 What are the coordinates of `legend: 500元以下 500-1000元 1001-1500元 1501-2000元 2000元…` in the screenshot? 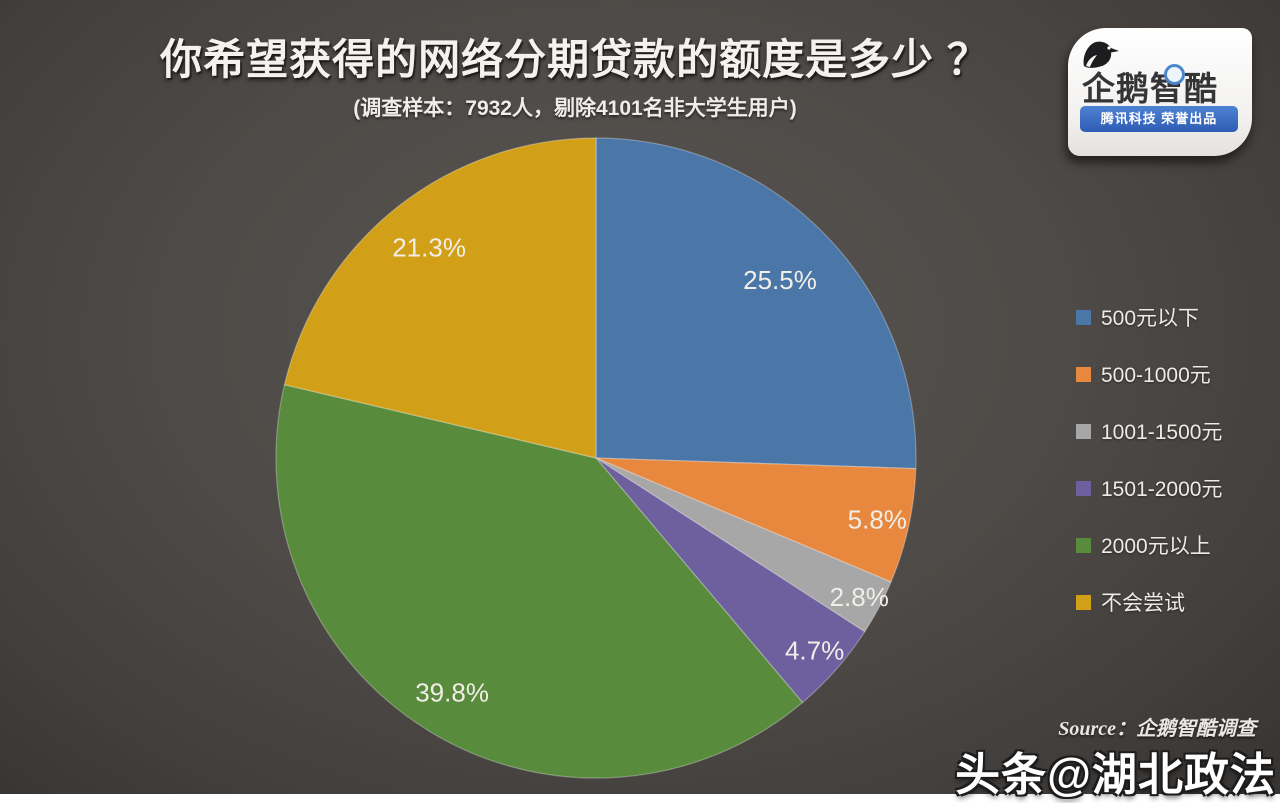 It's located at (1149, 459).